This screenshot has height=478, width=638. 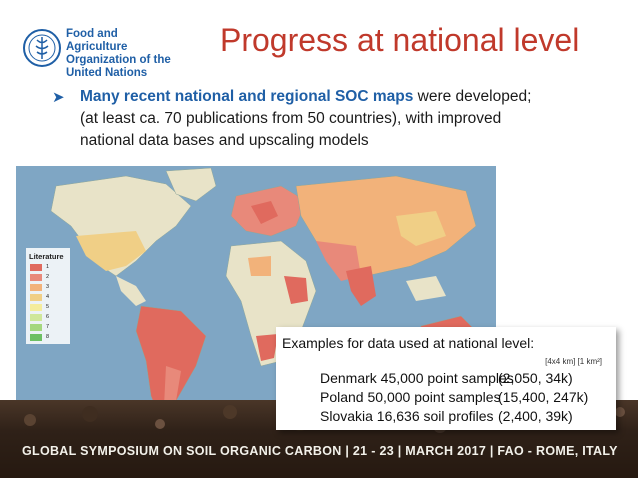 What do you see at coordinates (97, 40) in the screenshot?
I see `logo-line-1: Food and Agriculture` at bounding box center [97, 40].